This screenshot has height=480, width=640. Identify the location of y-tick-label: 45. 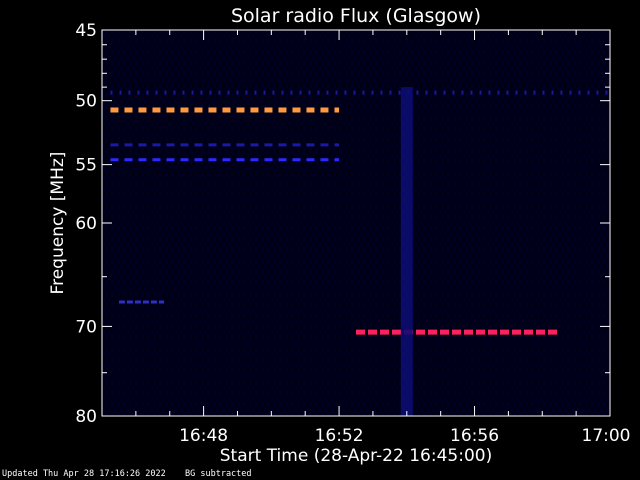
(86, 31).